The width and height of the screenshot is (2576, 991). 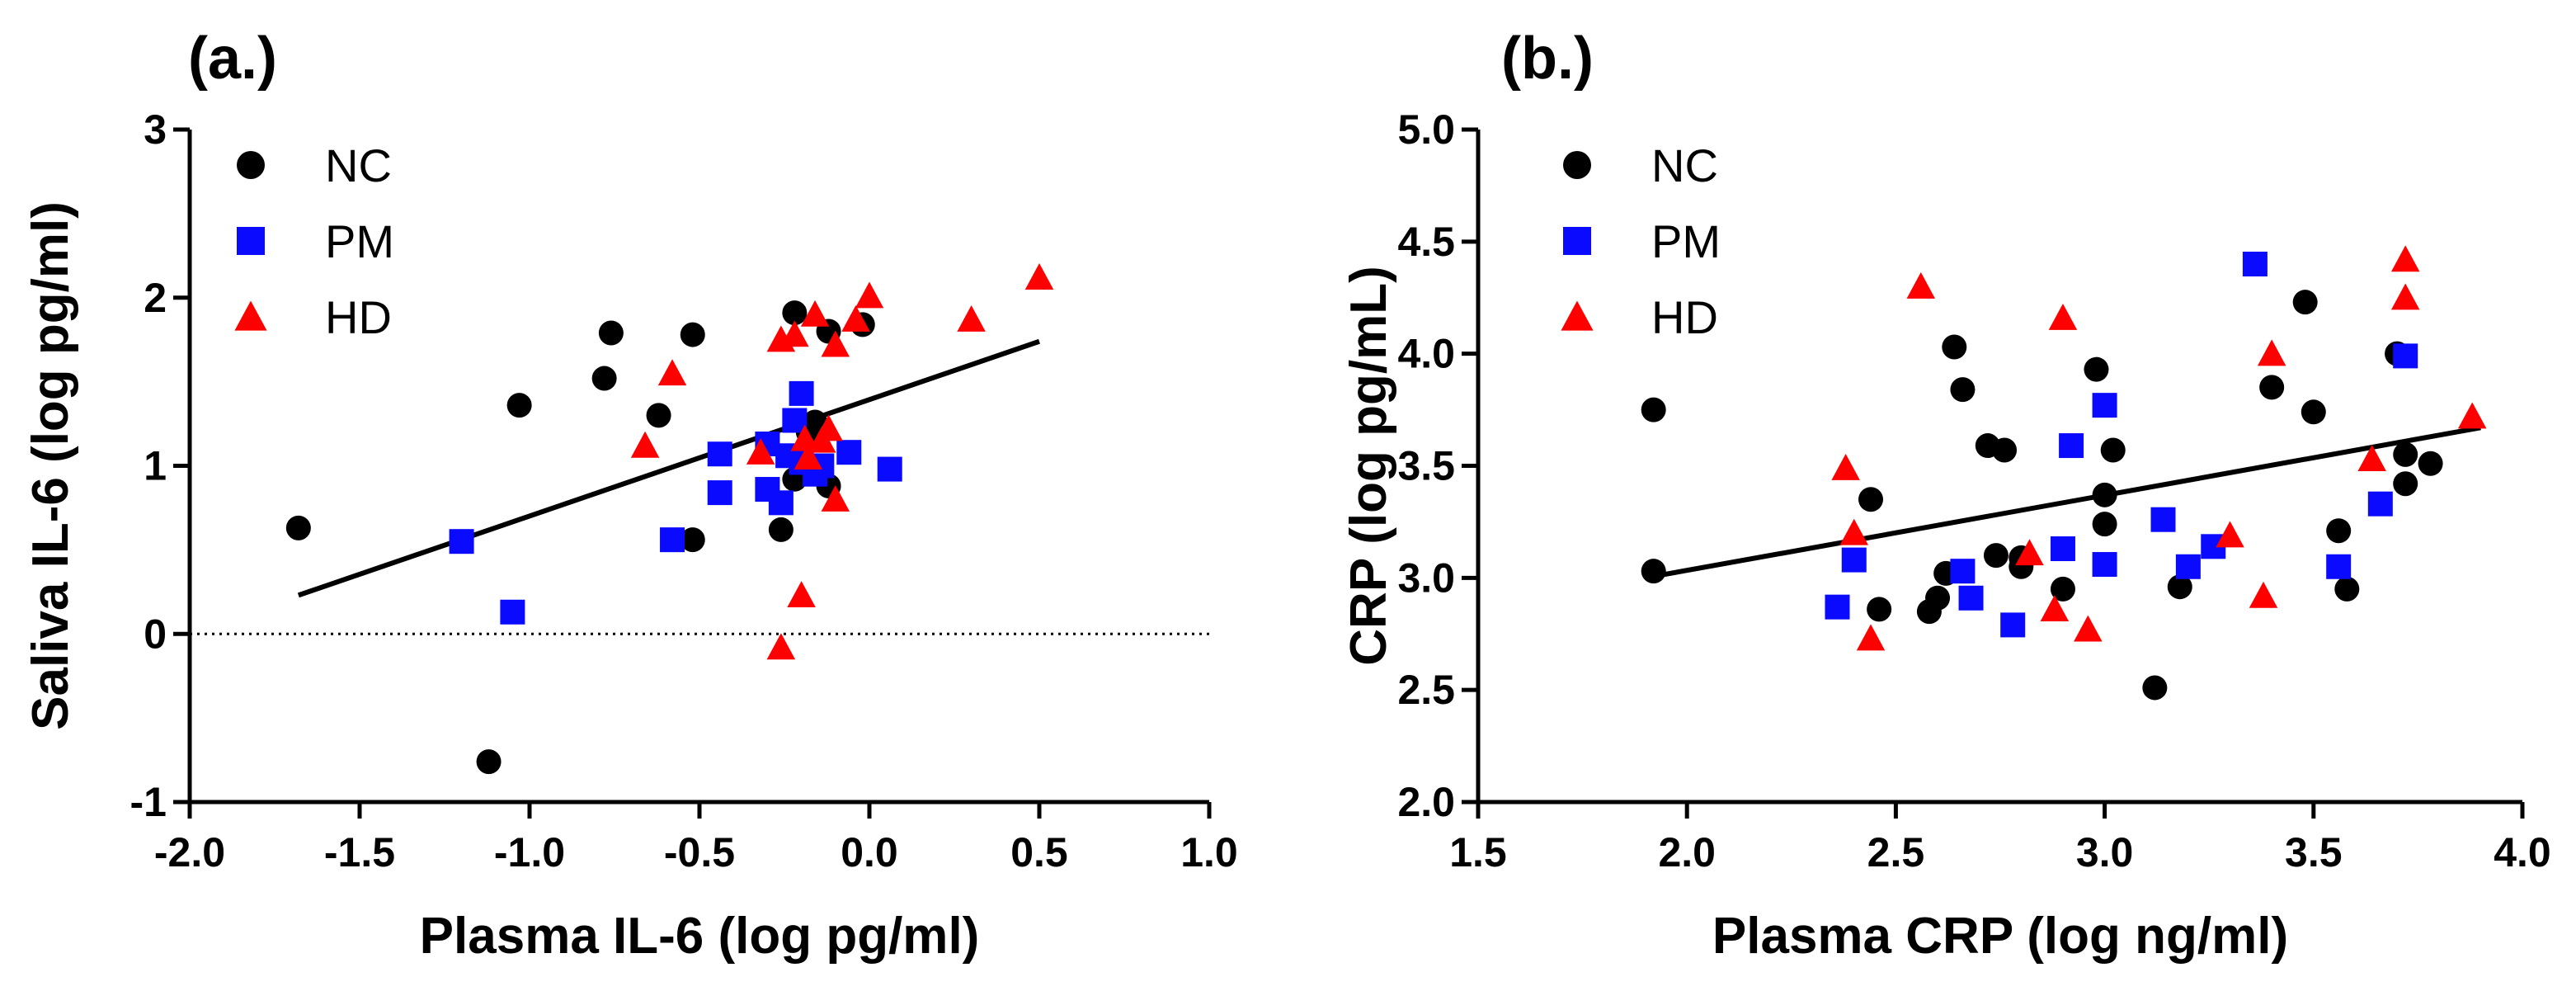 I want to click on x-tick-label: -0.5, so click(x=699, y=852).